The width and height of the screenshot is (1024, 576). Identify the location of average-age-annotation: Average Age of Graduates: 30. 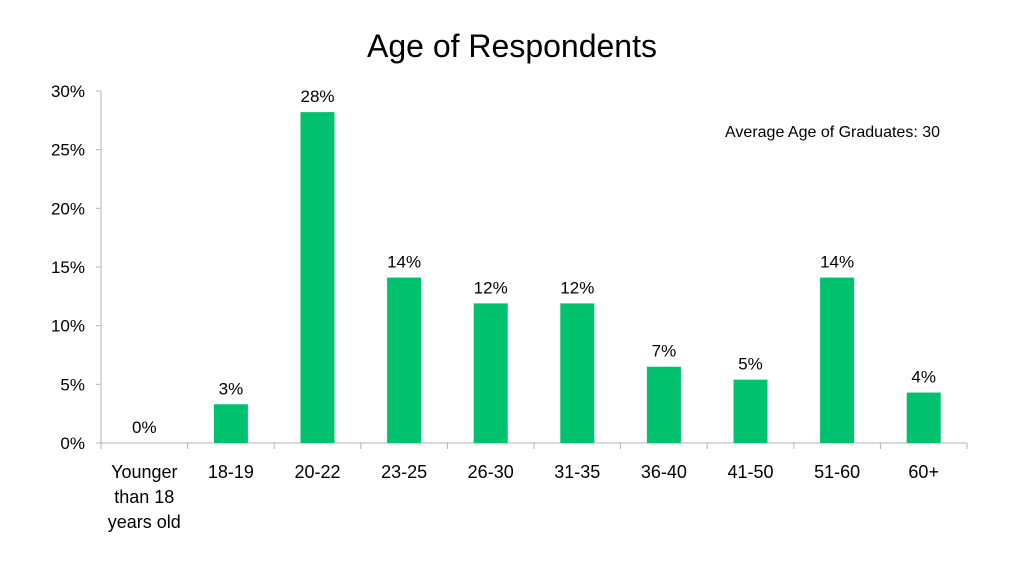
(832, 132).